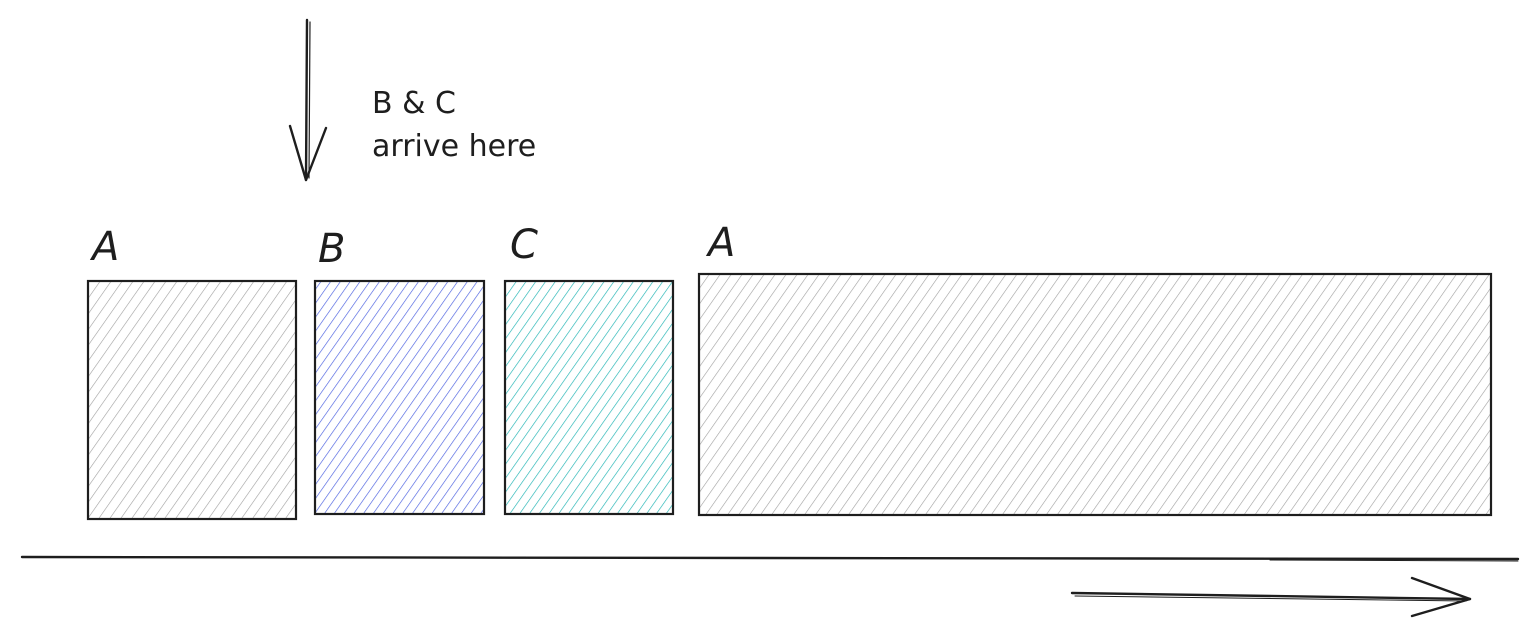 This screenshot has width=1539, height=619. What do you see at coordinates (524, 245) in the screenshot?
I see `block-label-c: C` at bounding box center [524, 245].